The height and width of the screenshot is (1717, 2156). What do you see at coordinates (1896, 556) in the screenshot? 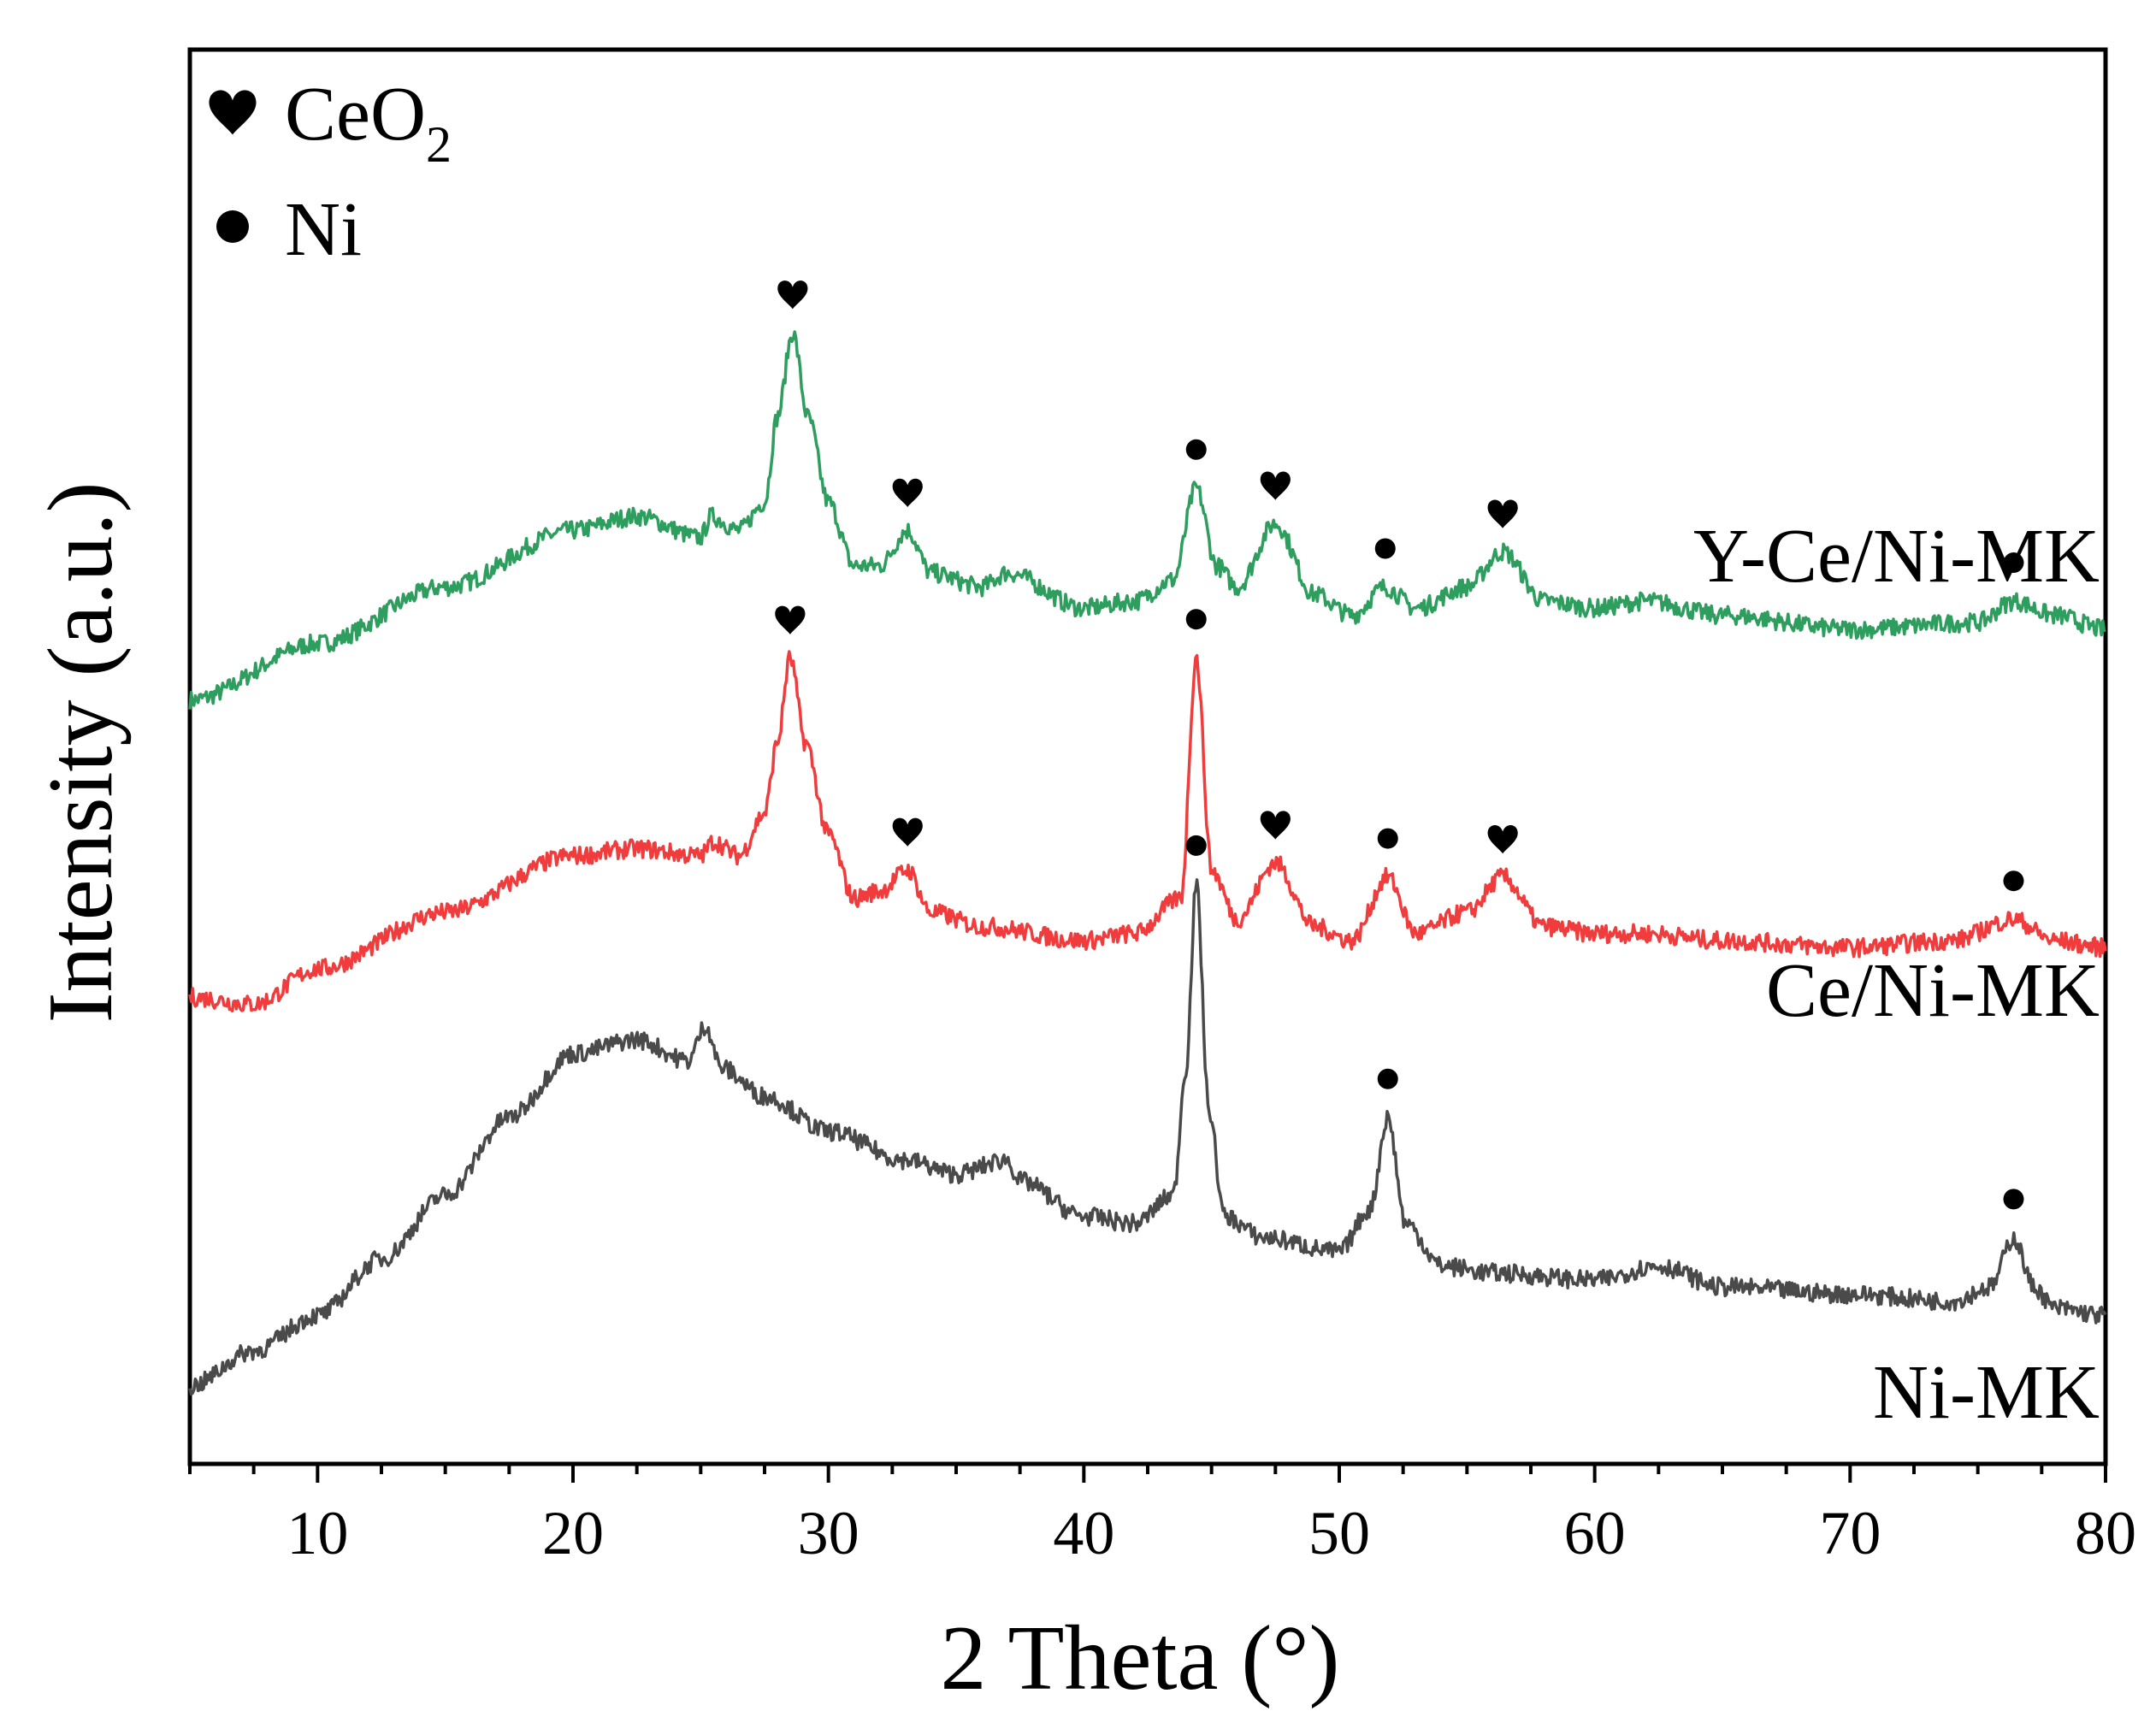
I see `series-label-y-ce-ni-mk: Y-Ce/Ni-MK` at bounding box center [1896, 556].